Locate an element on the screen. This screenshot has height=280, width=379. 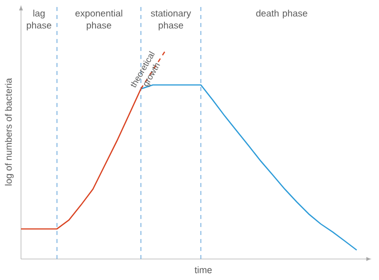
y-axis-title: log of numbers of bacteria is located at coordinates (9, 132).